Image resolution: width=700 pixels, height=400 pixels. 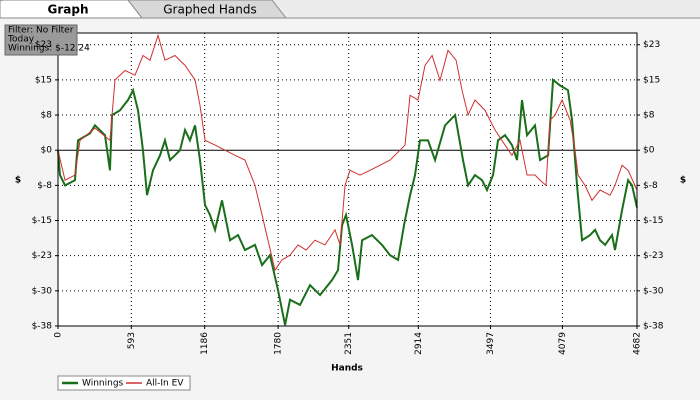 What do you see at coordinates (47, 151) in the screenshot?
I see `y-tick-label: $0` at bounding box center [47, 151].